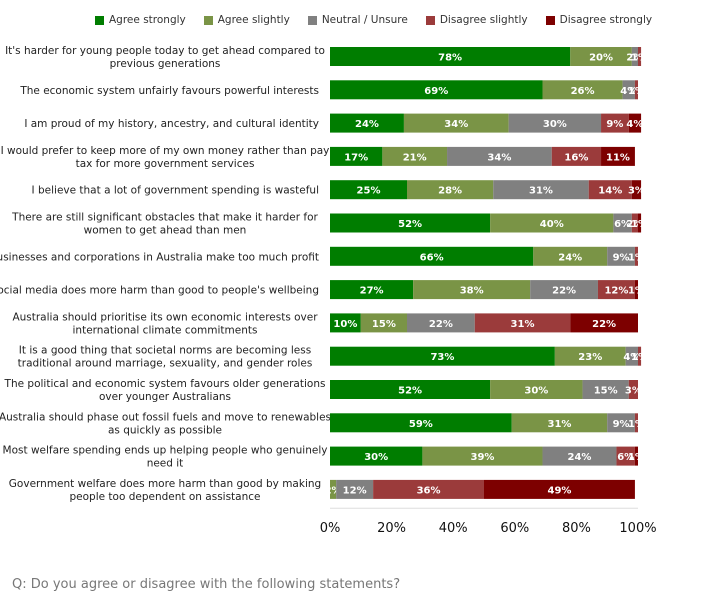 Image resolution: width=720 pixels, height=603 pixels. I want to click on data-label: 69%, so click(436, 91).